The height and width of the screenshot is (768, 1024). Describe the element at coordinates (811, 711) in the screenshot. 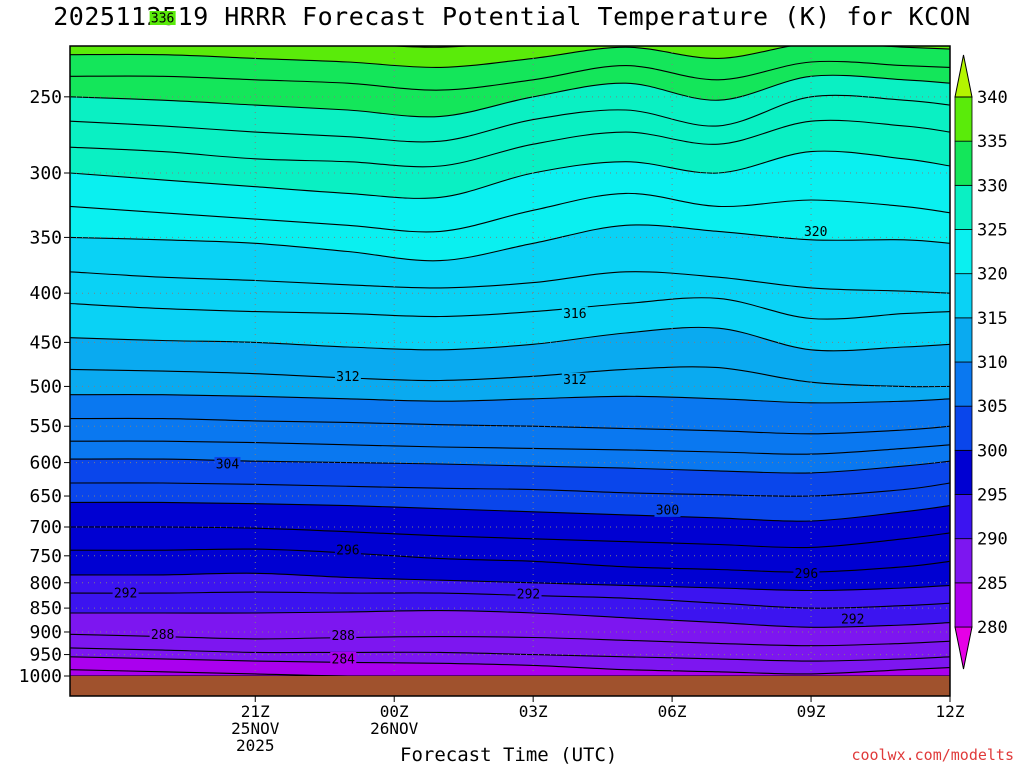

I see `x-tick-label: 09Z` at that location.